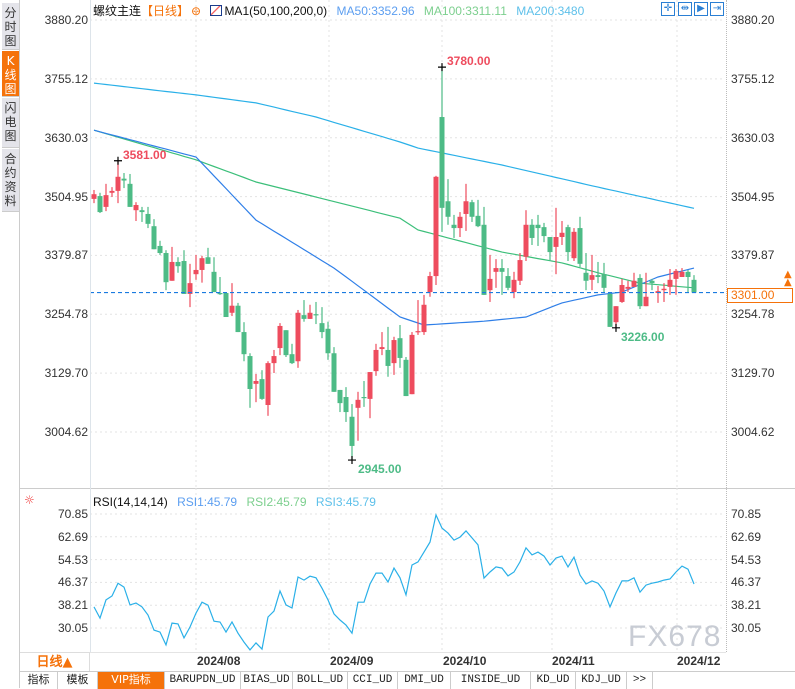 Image resolution: width=795 pixels, height=689 pixels. I want to click on tab-templates: 模板, so click(78, 680).